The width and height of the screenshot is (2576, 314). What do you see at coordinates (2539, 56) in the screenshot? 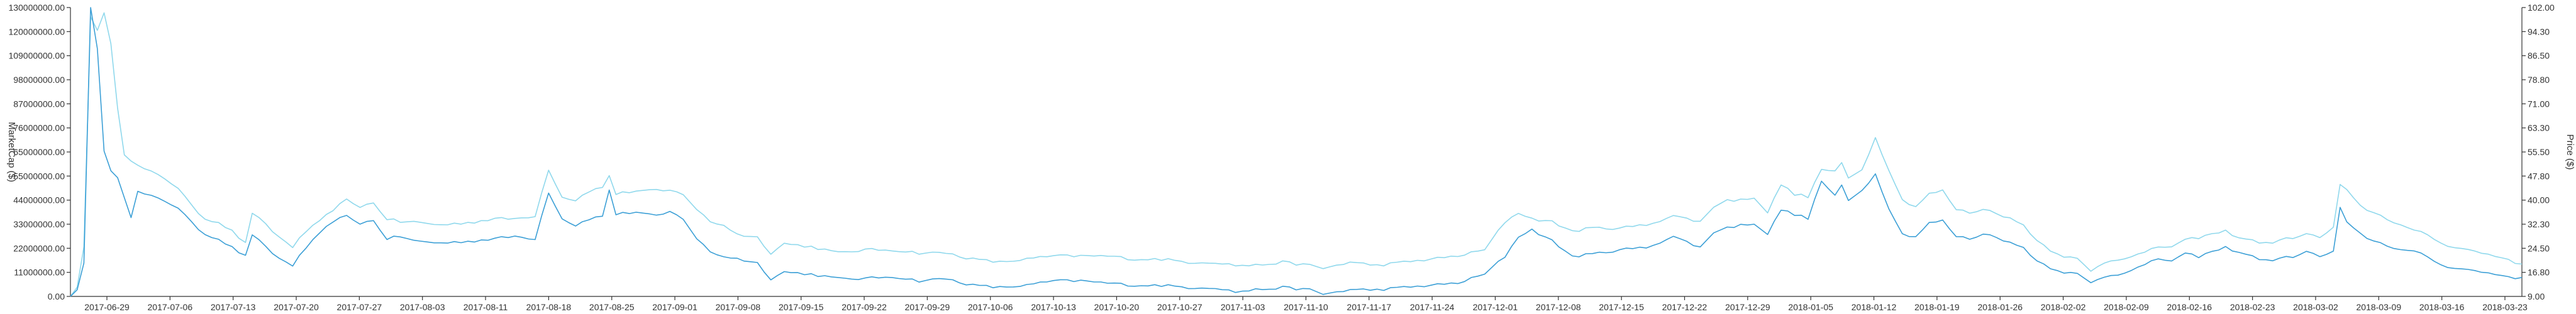
I see `right-tick-label: 86.50` at bounding box center [2539, 56].